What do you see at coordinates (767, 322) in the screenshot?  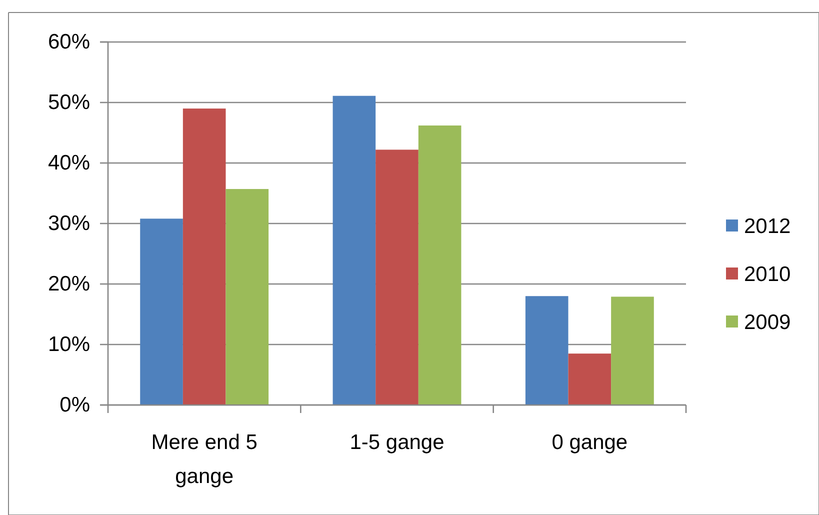 I see `legend-label: 2009` at bounding box center [767, 322].